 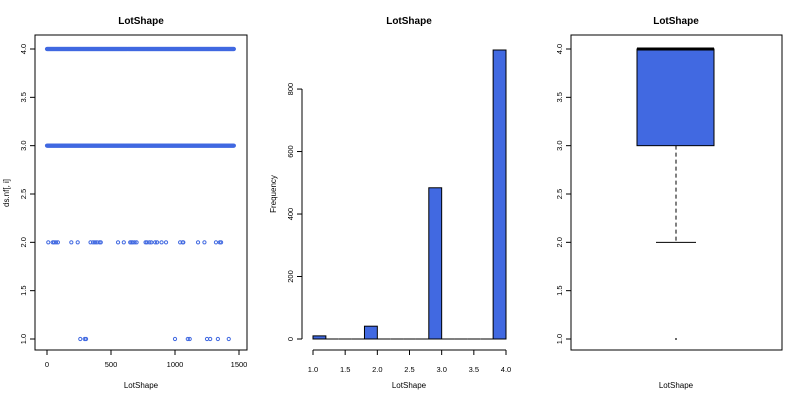 What do you see at coordinates (506, 369) in the screenshot?
I see `x-tick-label: 4.0` at bounding box center [506, 369].